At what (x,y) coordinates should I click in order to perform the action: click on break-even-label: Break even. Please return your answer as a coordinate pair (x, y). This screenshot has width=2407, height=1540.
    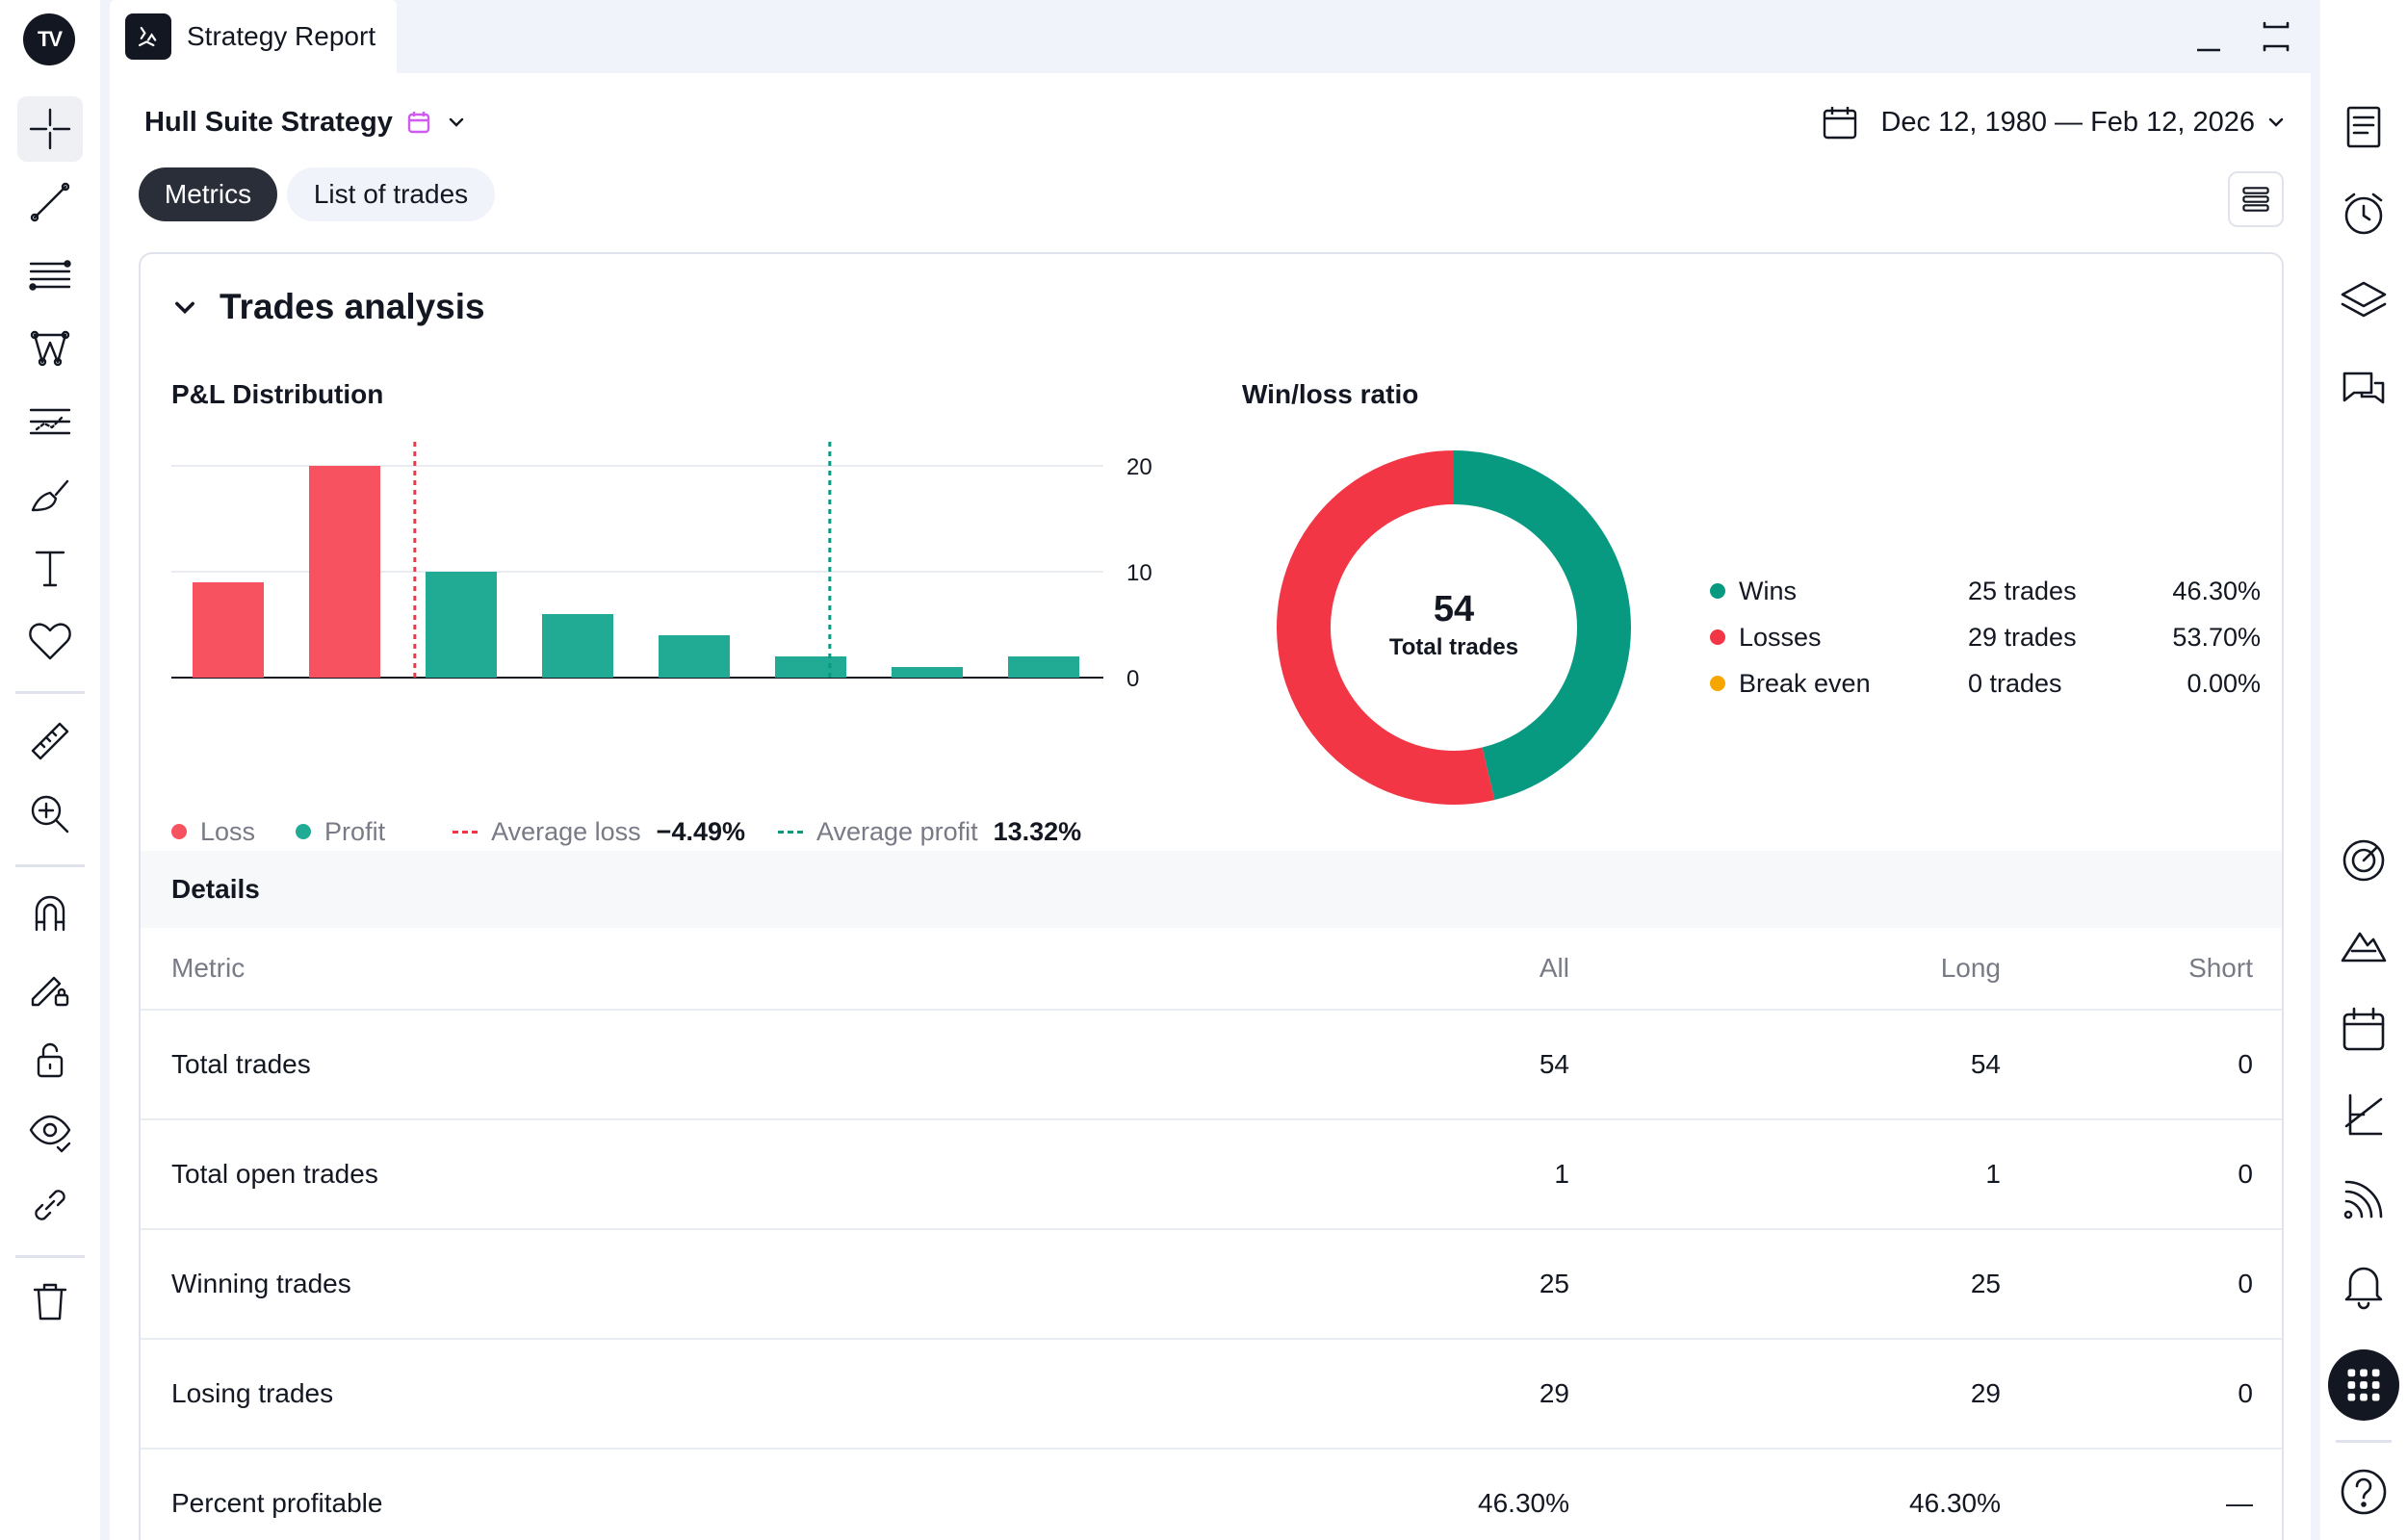
    Looking at the image, I should click on (1805, 683).